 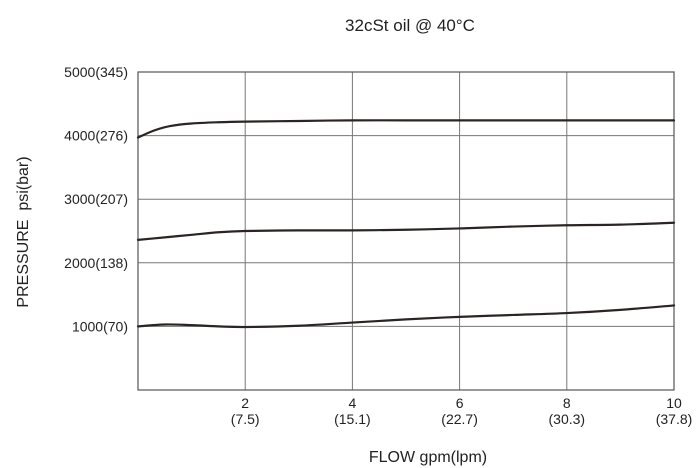 I want to click on x-tick-label: 6, so click(x=460, y=403).